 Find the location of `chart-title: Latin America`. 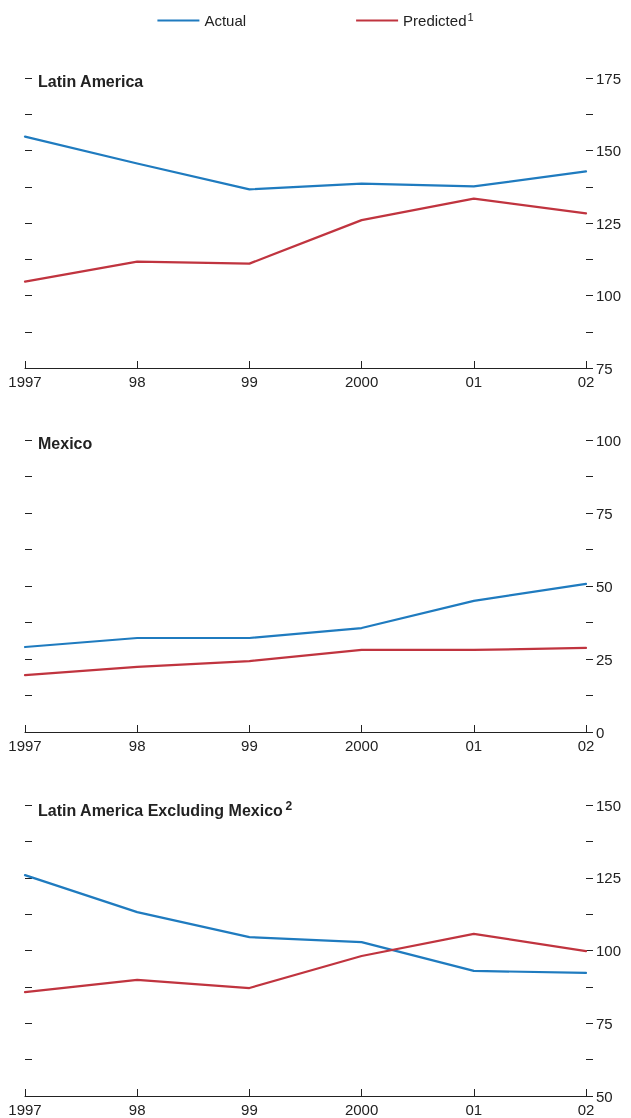

chart-title: Latin America is located at coordinates (91, 81).